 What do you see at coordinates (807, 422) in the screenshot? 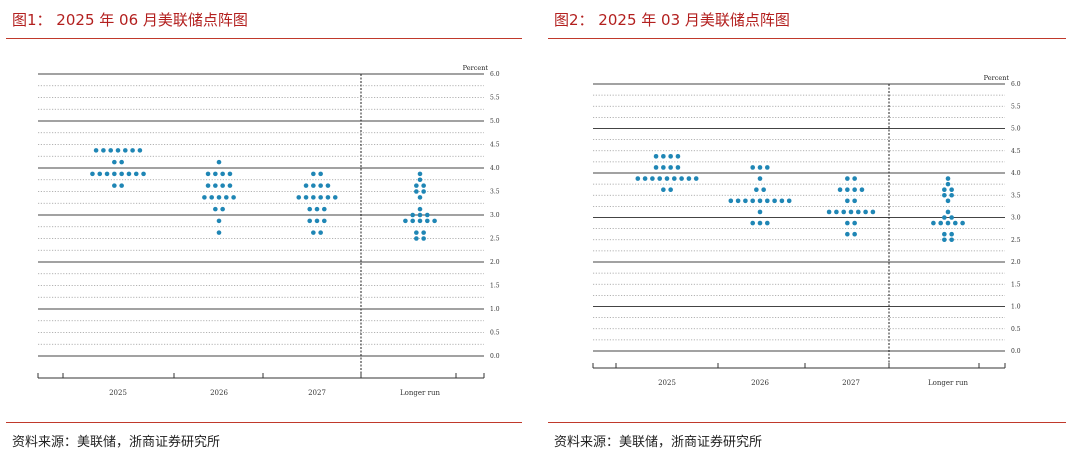
I see `source-rule` at bounding box center [807, 422].